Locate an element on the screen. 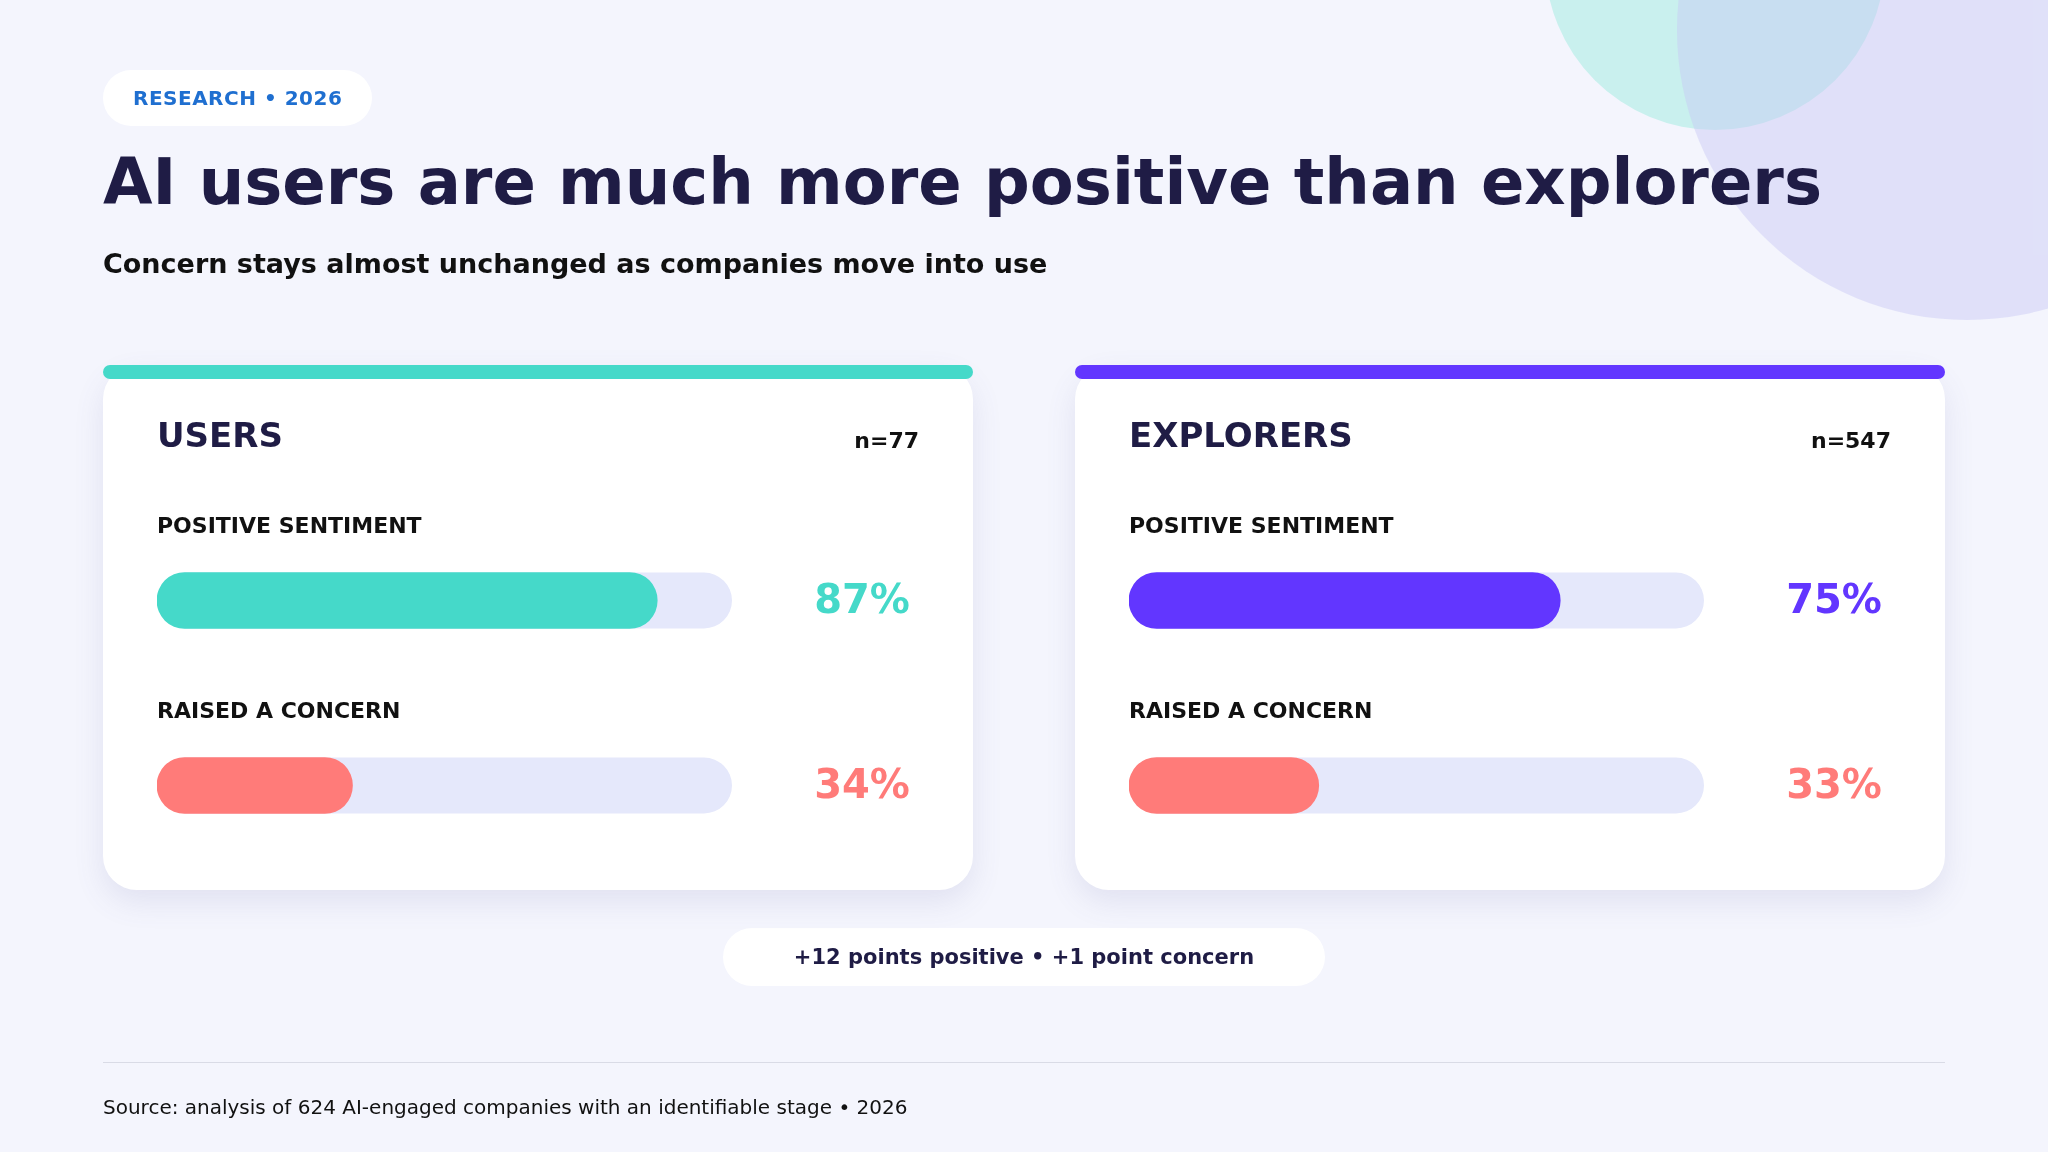 This screenshot has width=2048, height=1152. text: Concern stays almost unchanged as companies move into use is located at coordinates (575, 263).